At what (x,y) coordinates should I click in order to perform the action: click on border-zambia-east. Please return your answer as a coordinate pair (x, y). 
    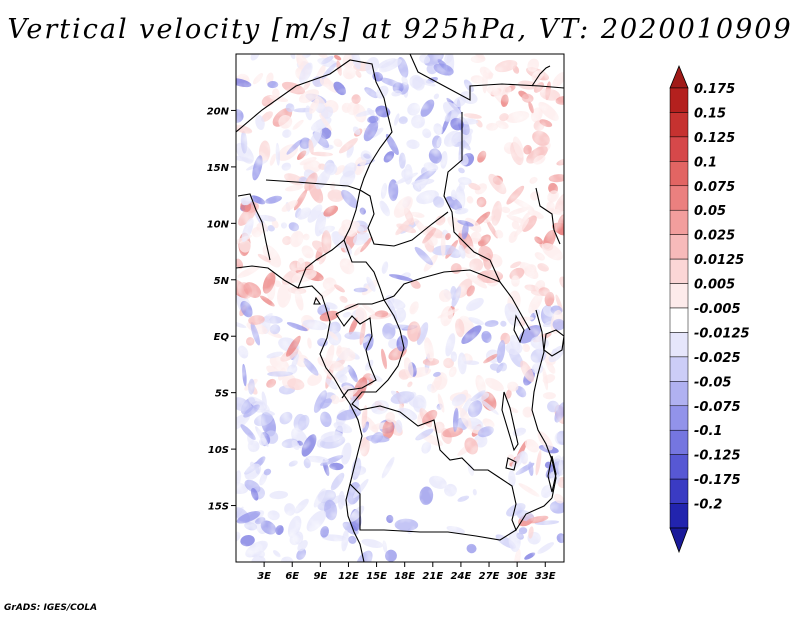
    Looking at the image, I should click on (526, 504).